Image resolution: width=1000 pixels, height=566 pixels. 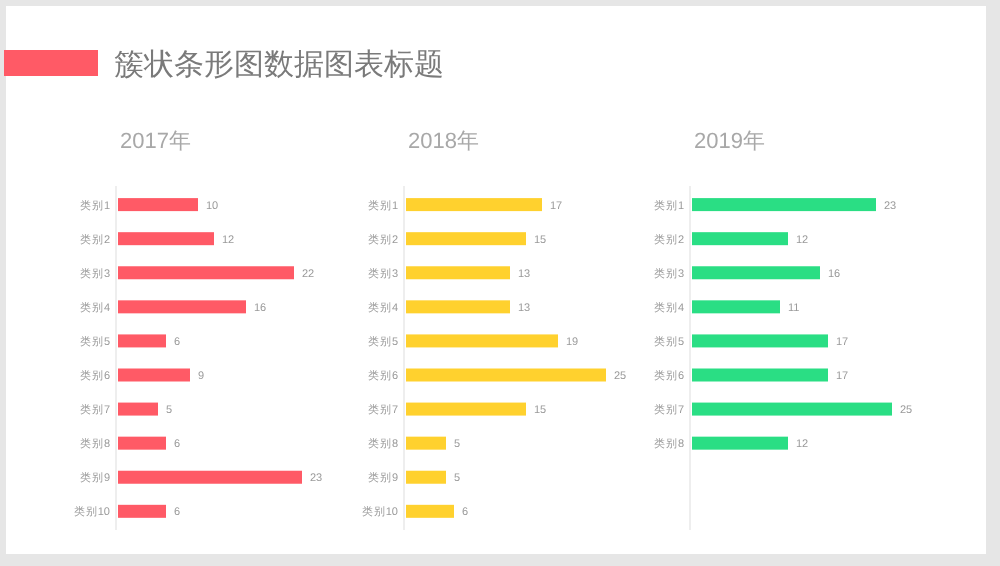 I want to click on chart-subtitle: 2018年, so click(x=443, y=142).